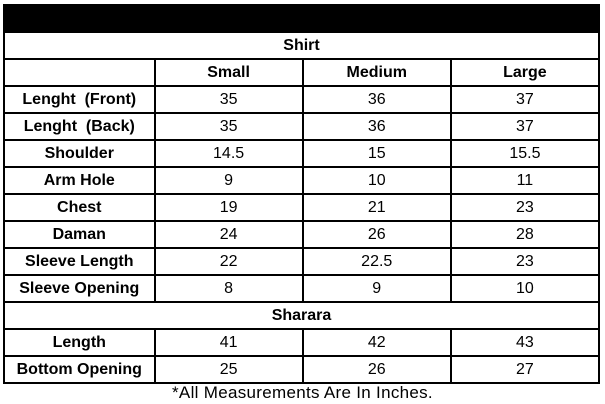  I want to click on column-header-large: Large, so click(525, 72).